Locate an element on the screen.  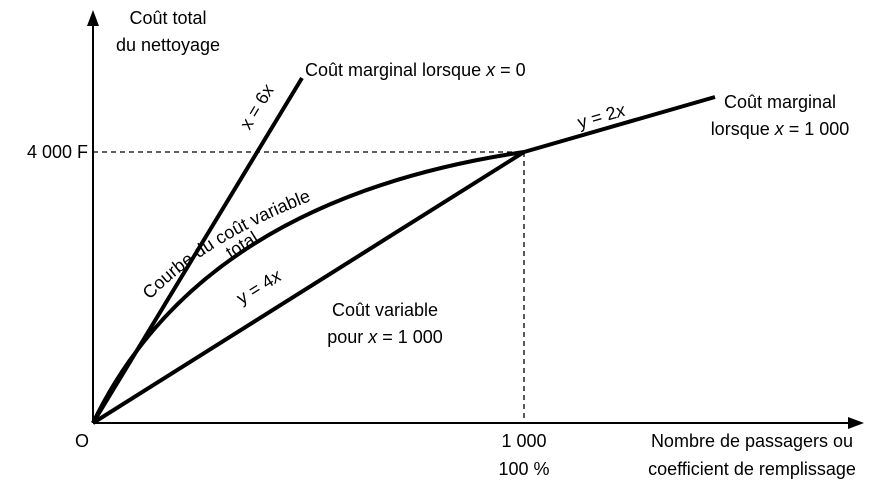
y-arrow is located at coordinates (93, 18).